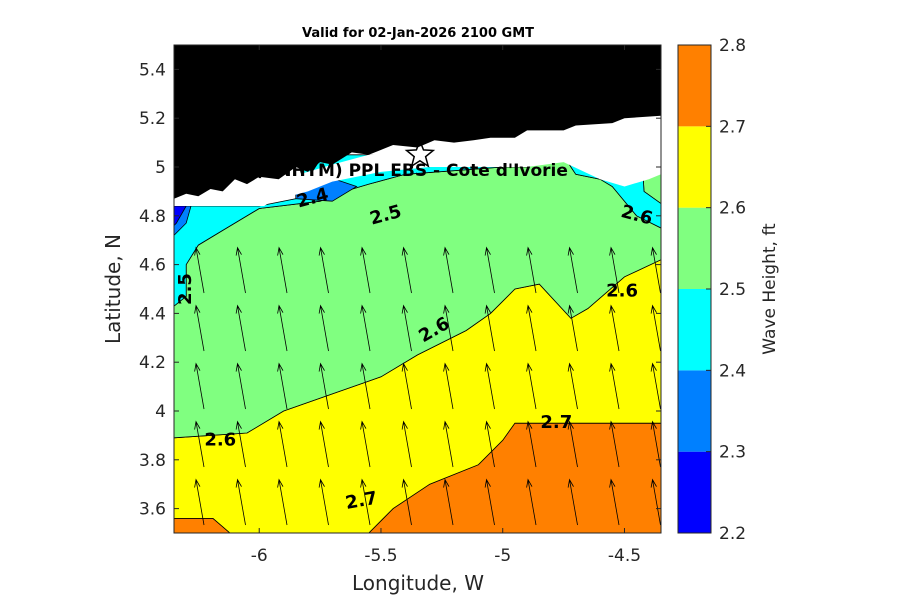  Describe the element at coordinates (624, 556) in the screenshot. I see `x-tick-label: -4.5` at that location.